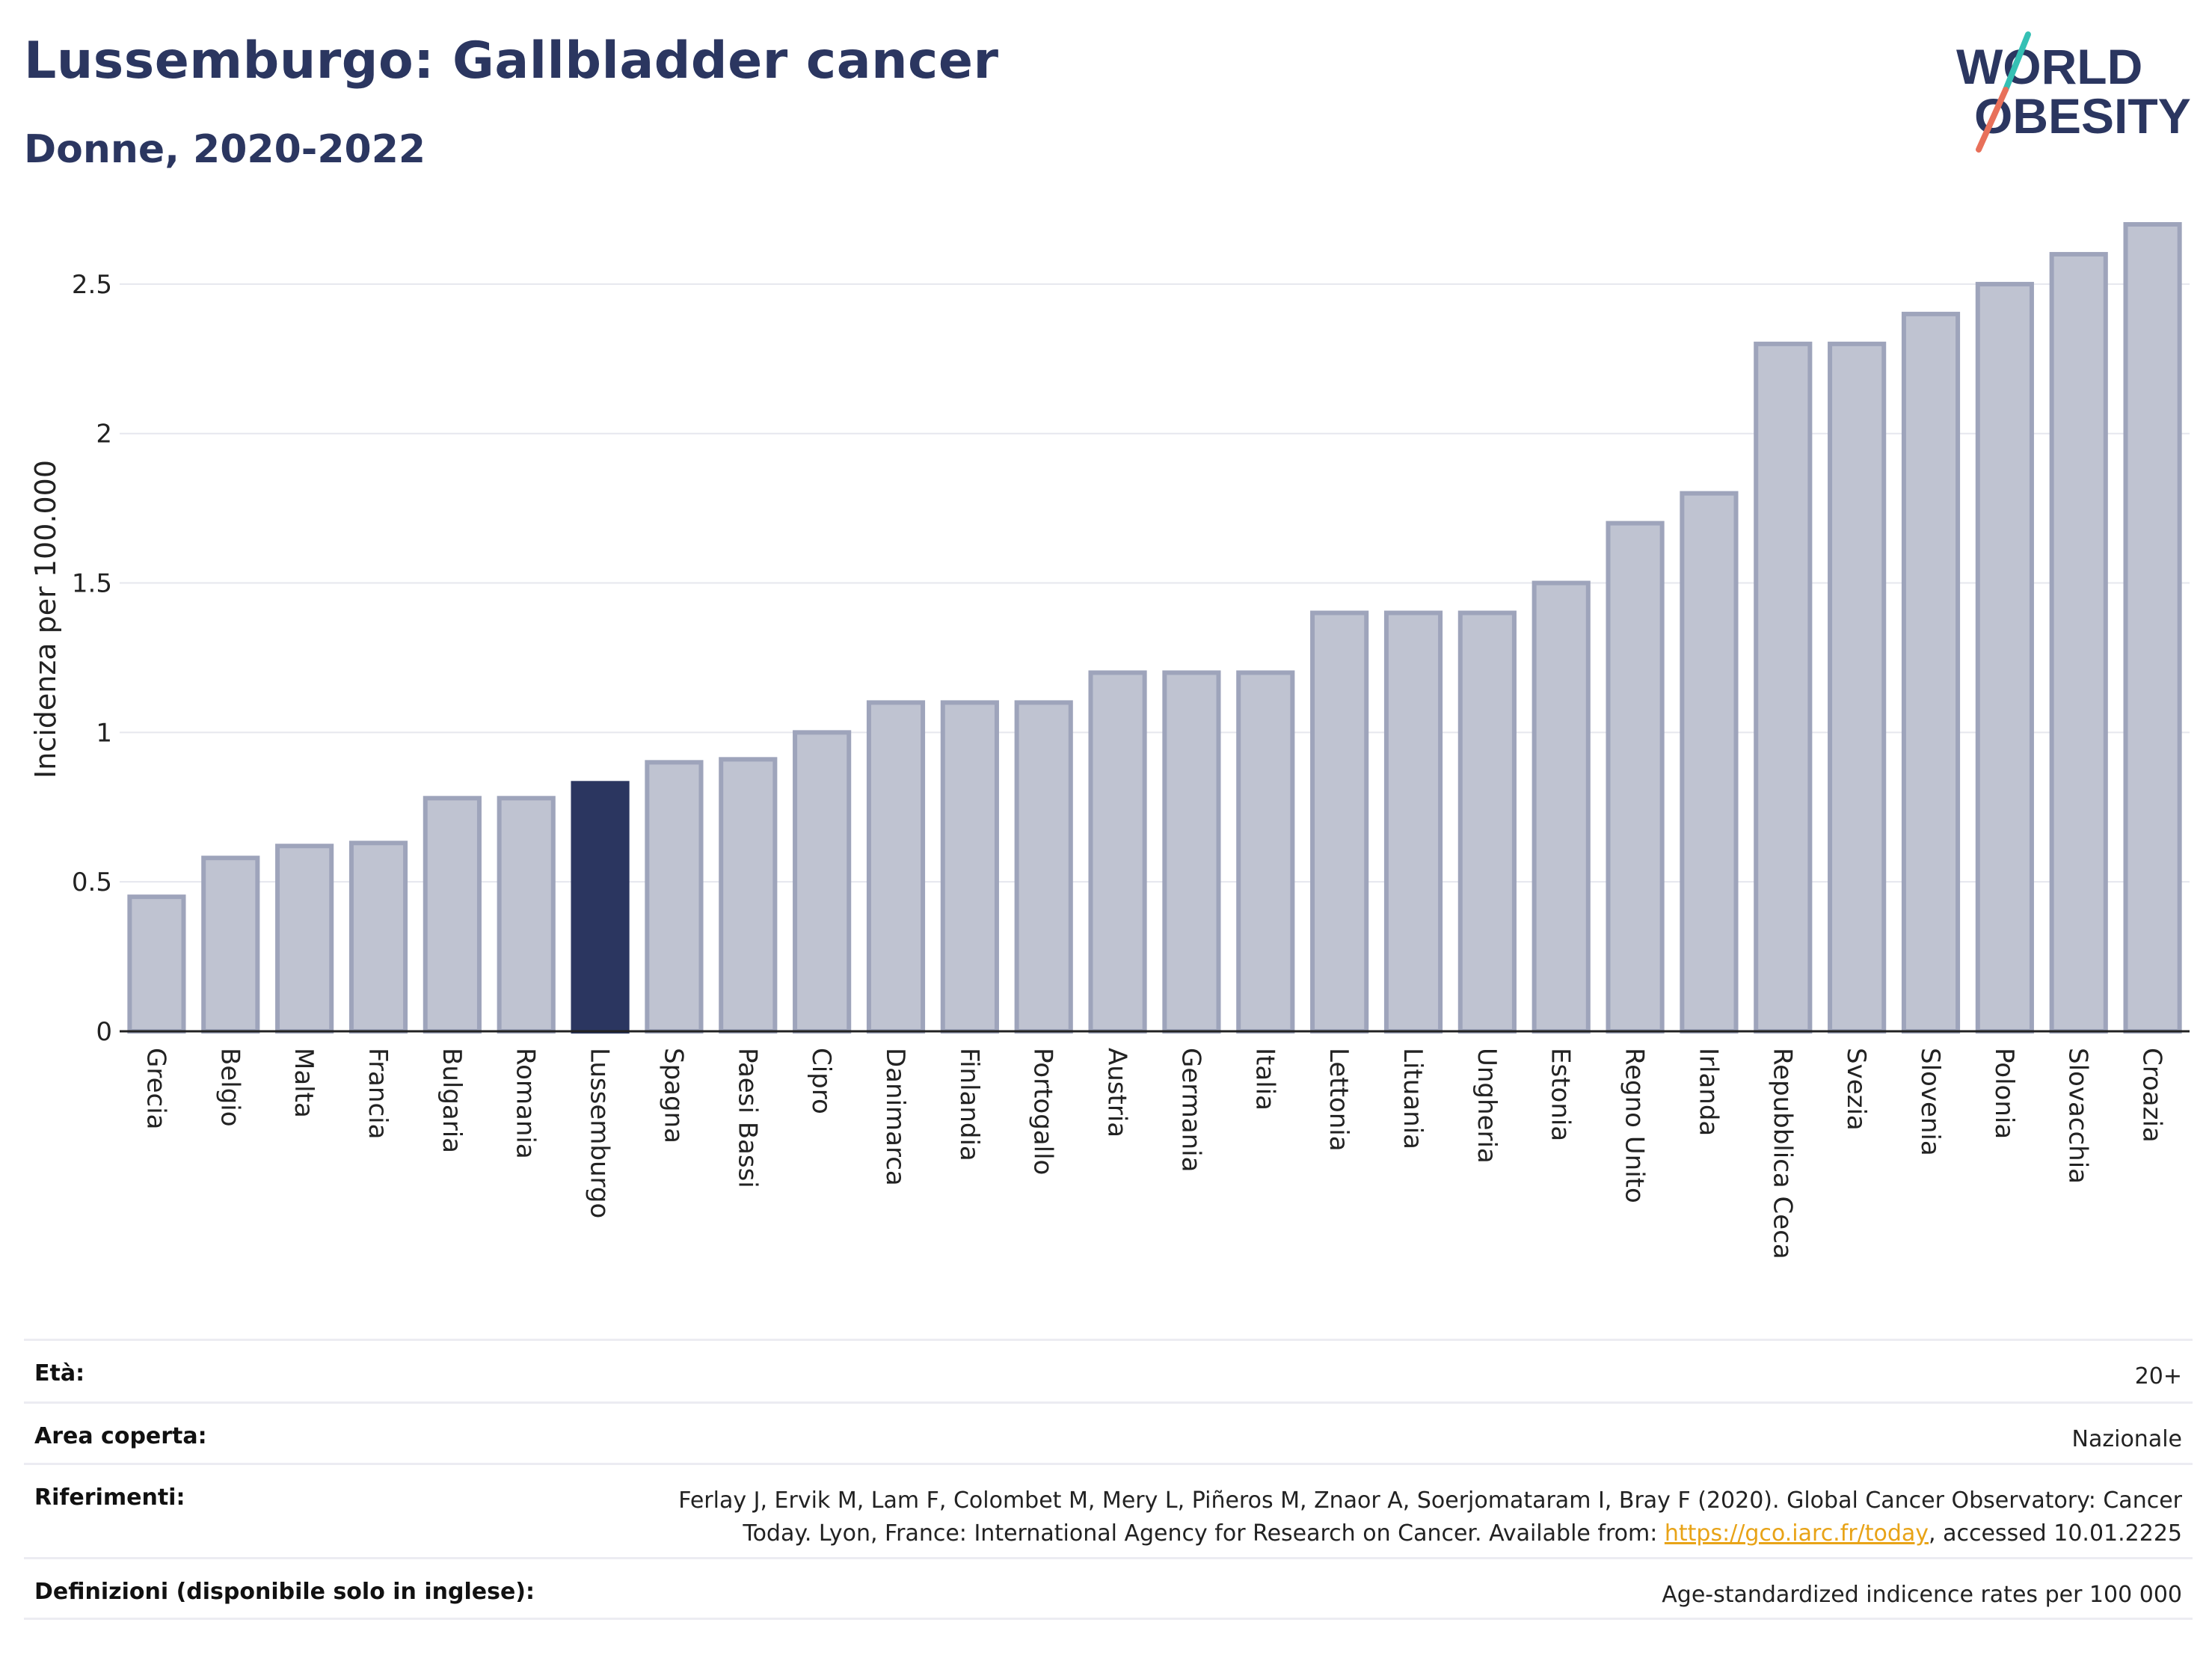  Describe the element at coordinates (600, 1133) in the screenshot. I see `x-tick-label: Lussemburgo` at that location.